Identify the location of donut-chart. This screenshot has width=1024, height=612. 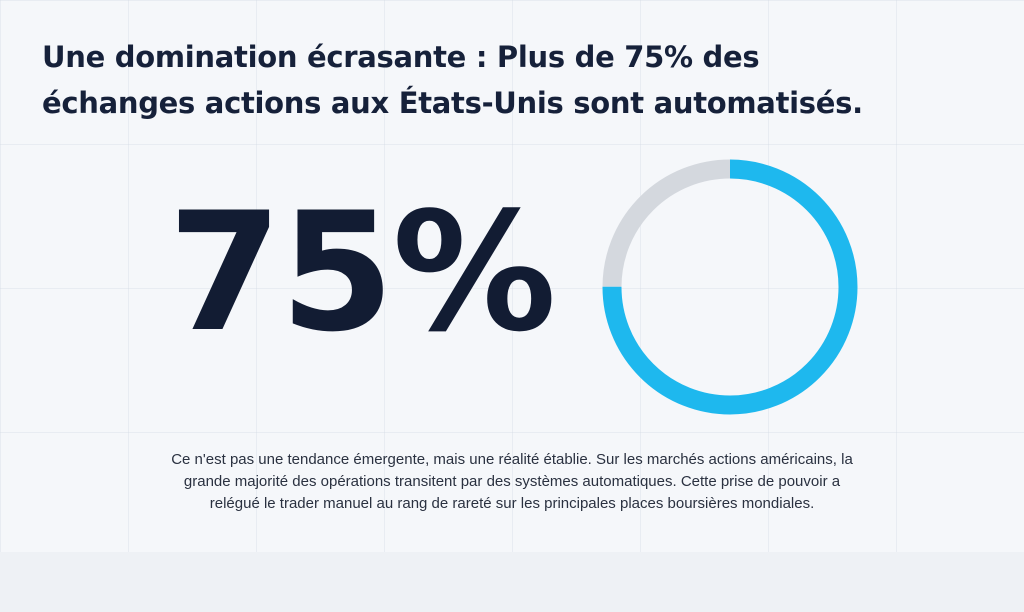
(730, 287).